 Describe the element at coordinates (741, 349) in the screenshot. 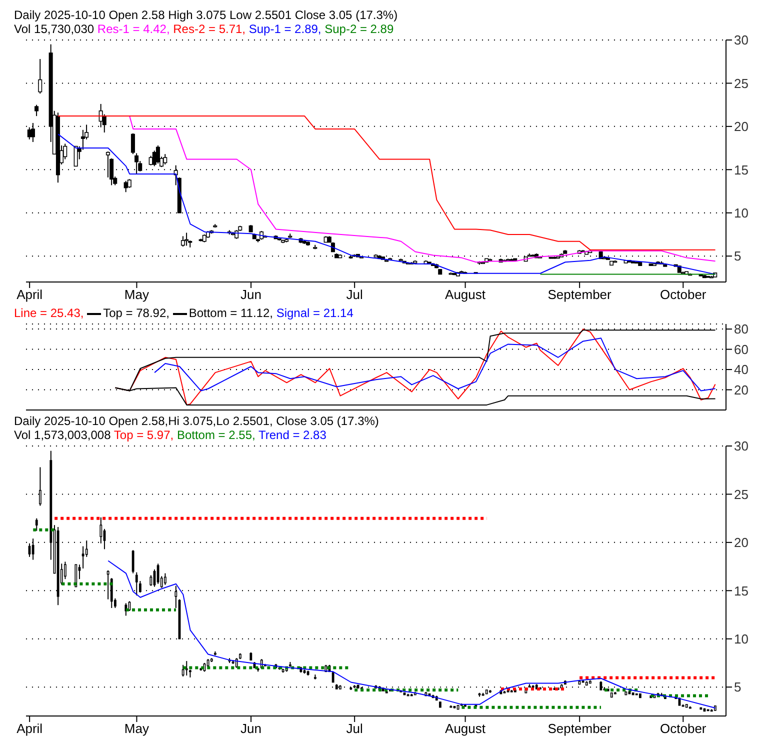

I see `y-tick-label: 60` at that location.